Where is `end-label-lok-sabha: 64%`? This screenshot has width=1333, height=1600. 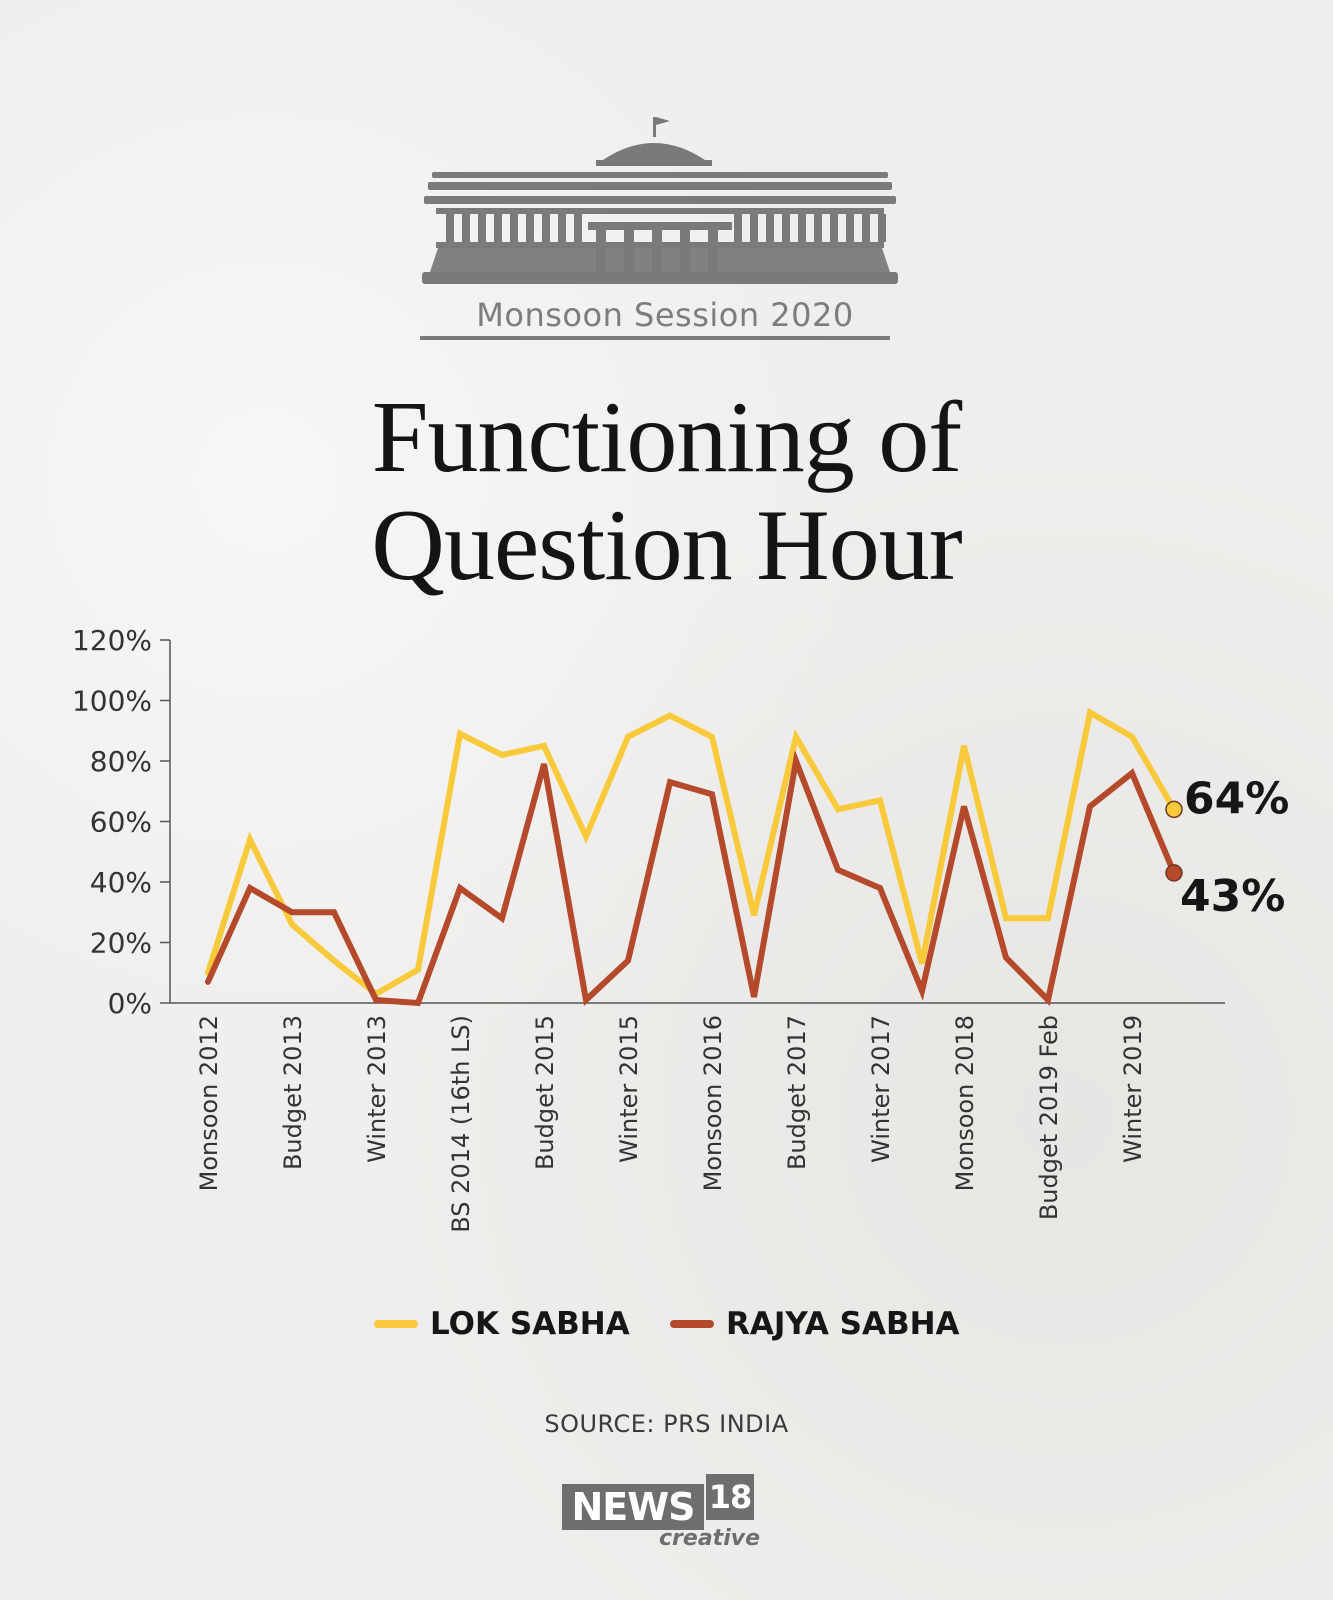
end-label-lok-sabha: 64% is located at coordinates (1236, 798).